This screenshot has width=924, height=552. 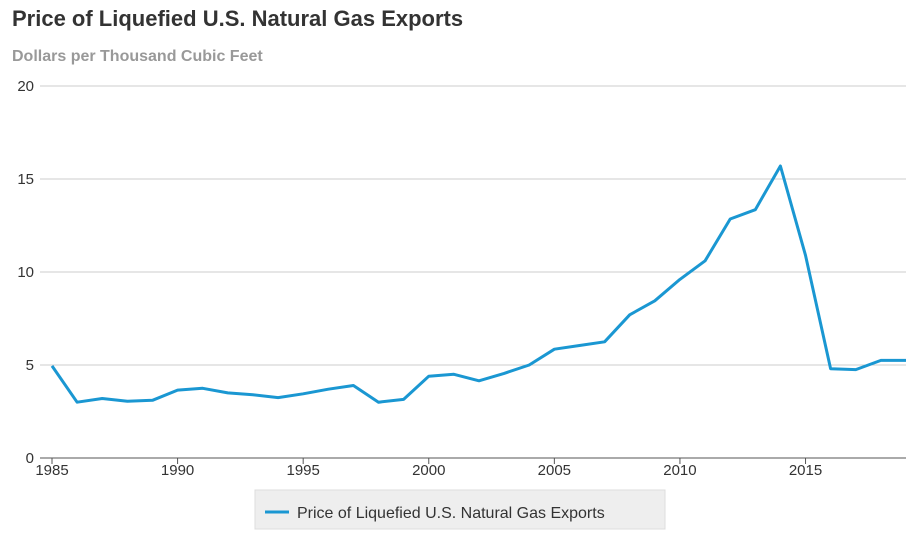 I want to click on x-tick-label: 1995, so click(x=302, y=470).